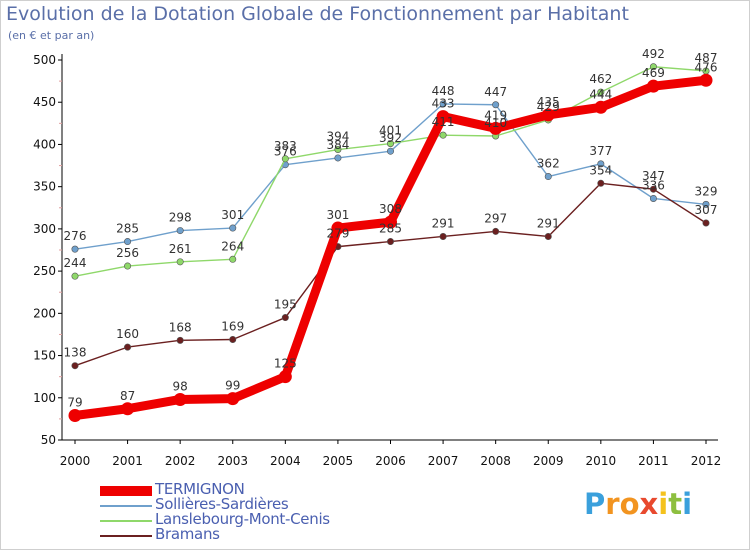  I want to click on data-label: 264, so click(232, 246).